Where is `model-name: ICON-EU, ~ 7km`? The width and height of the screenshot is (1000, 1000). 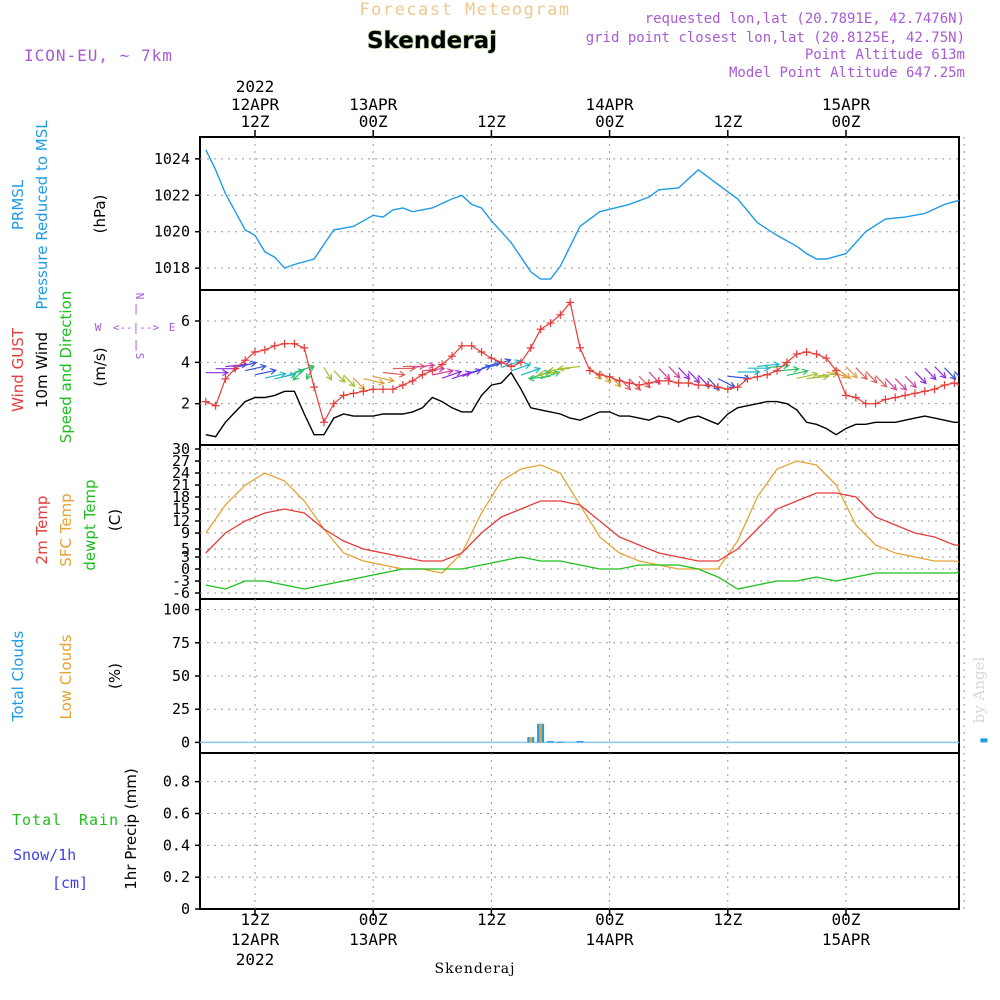
model-name: ICON-EU, ~ 7km is located at coordinates (98, 55).